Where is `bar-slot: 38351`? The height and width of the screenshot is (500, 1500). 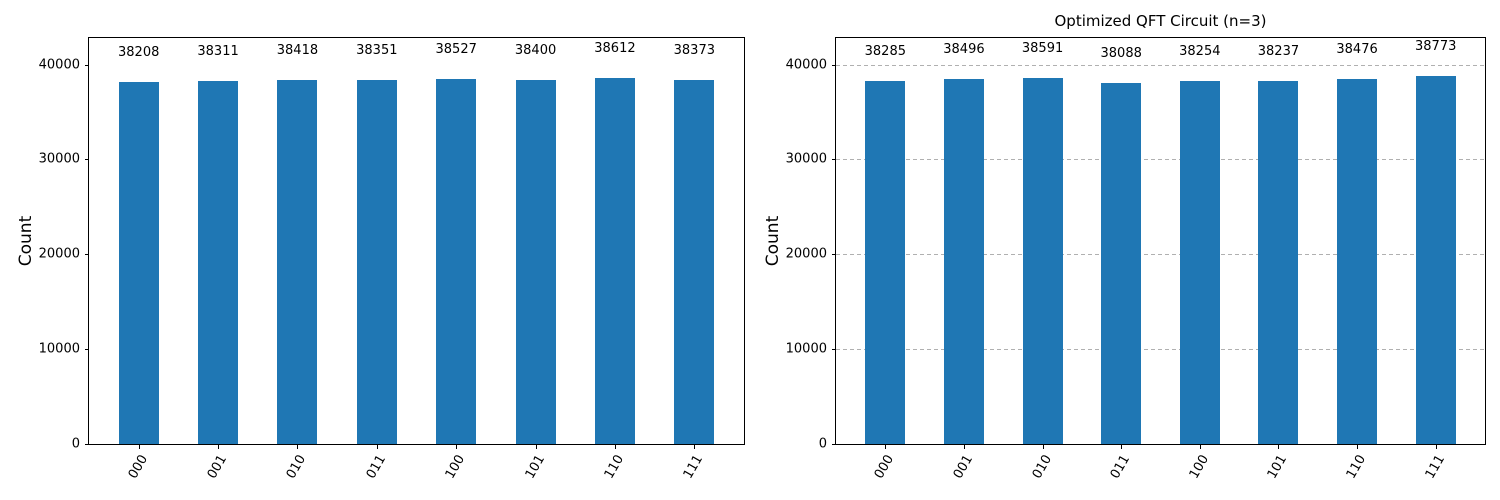 bar-slot: 38351 is located at coordinates (376, 241).